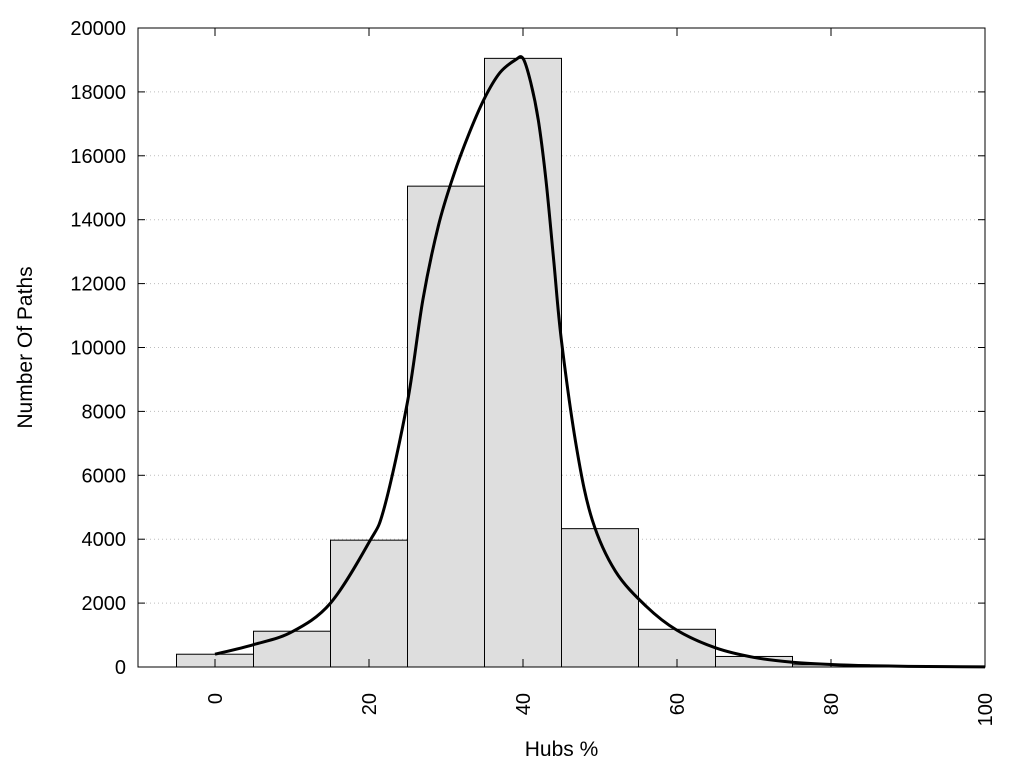 This screenshot has width=1024, height=768. I want to click on y-tick-label: 10000, so click(98, 349).